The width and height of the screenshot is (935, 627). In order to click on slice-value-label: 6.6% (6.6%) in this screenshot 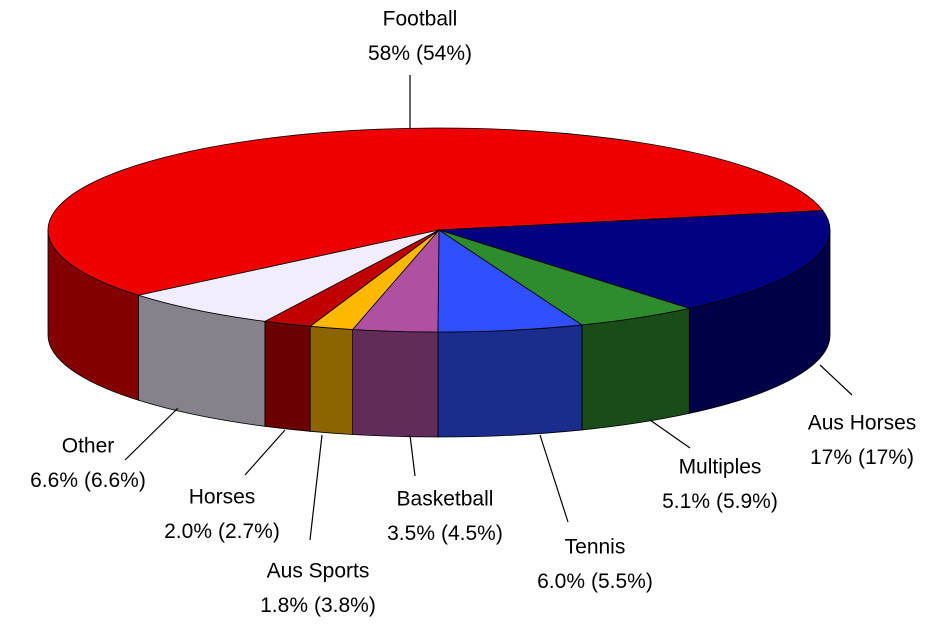, I will do `click(88, 480)`.